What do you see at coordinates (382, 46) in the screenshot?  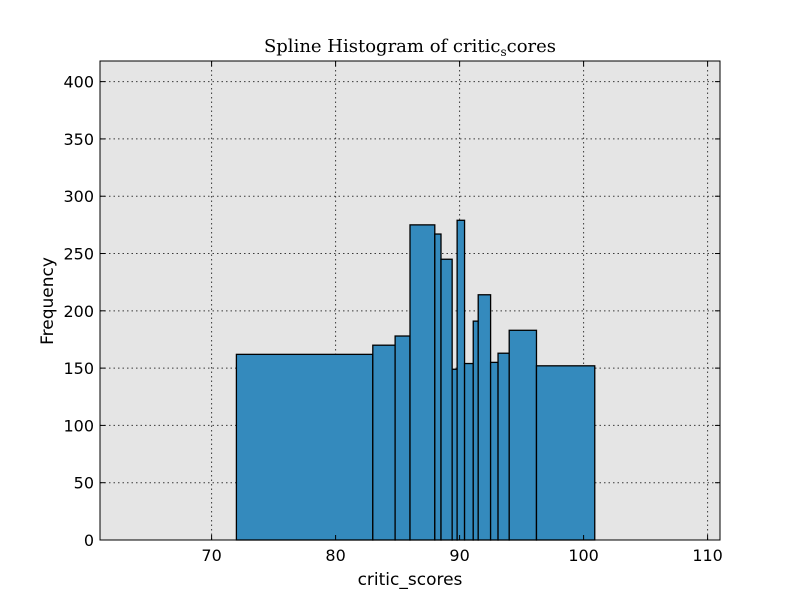 I see `chart-title-main: Spline Histogram of critic` at bounding box center [382, 46].